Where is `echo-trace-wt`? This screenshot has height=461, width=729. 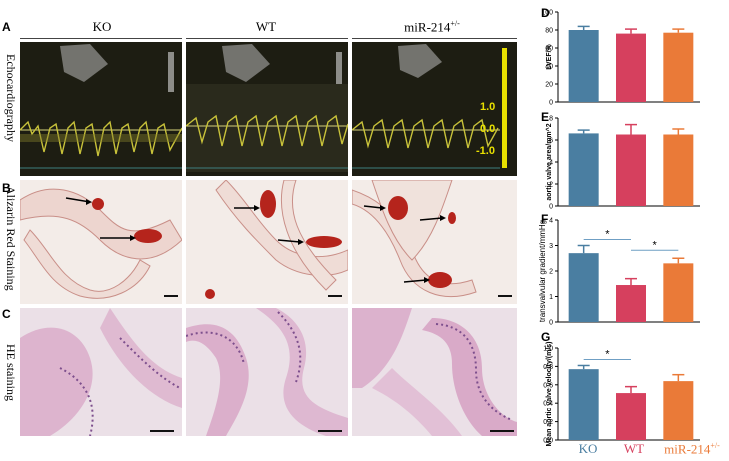 echo-trace-wt is located at coordinates (267, 108).